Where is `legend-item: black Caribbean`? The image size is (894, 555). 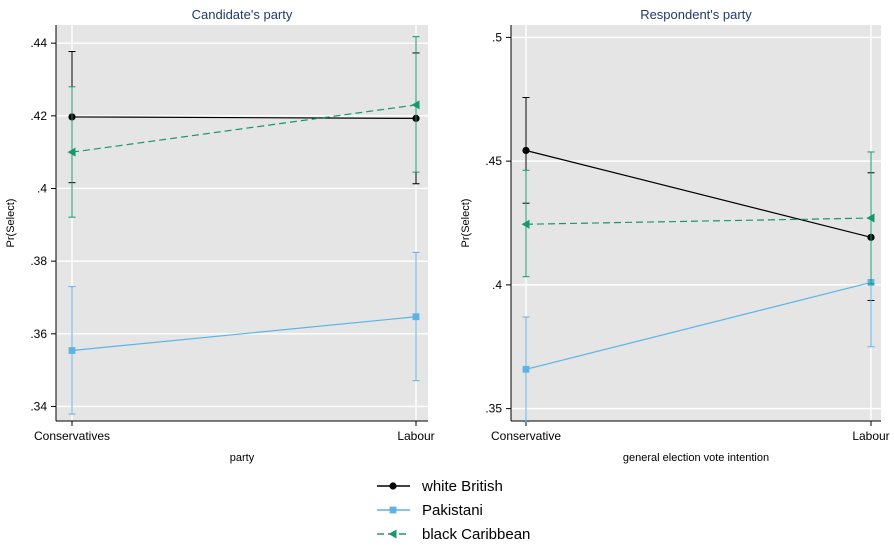
legend-item: black Caribbean is located at coordinates (453, 534).